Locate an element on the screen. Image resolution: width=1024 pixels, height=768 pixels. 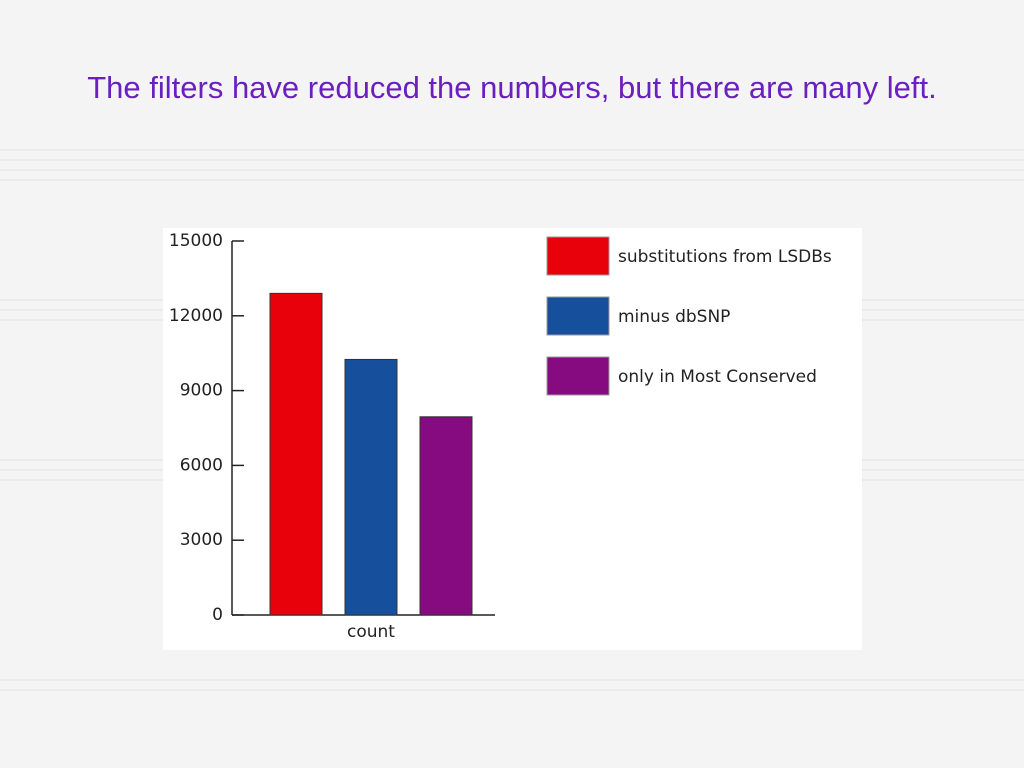
legend-label: minus dbSNP is located at coordinates (674, 317).